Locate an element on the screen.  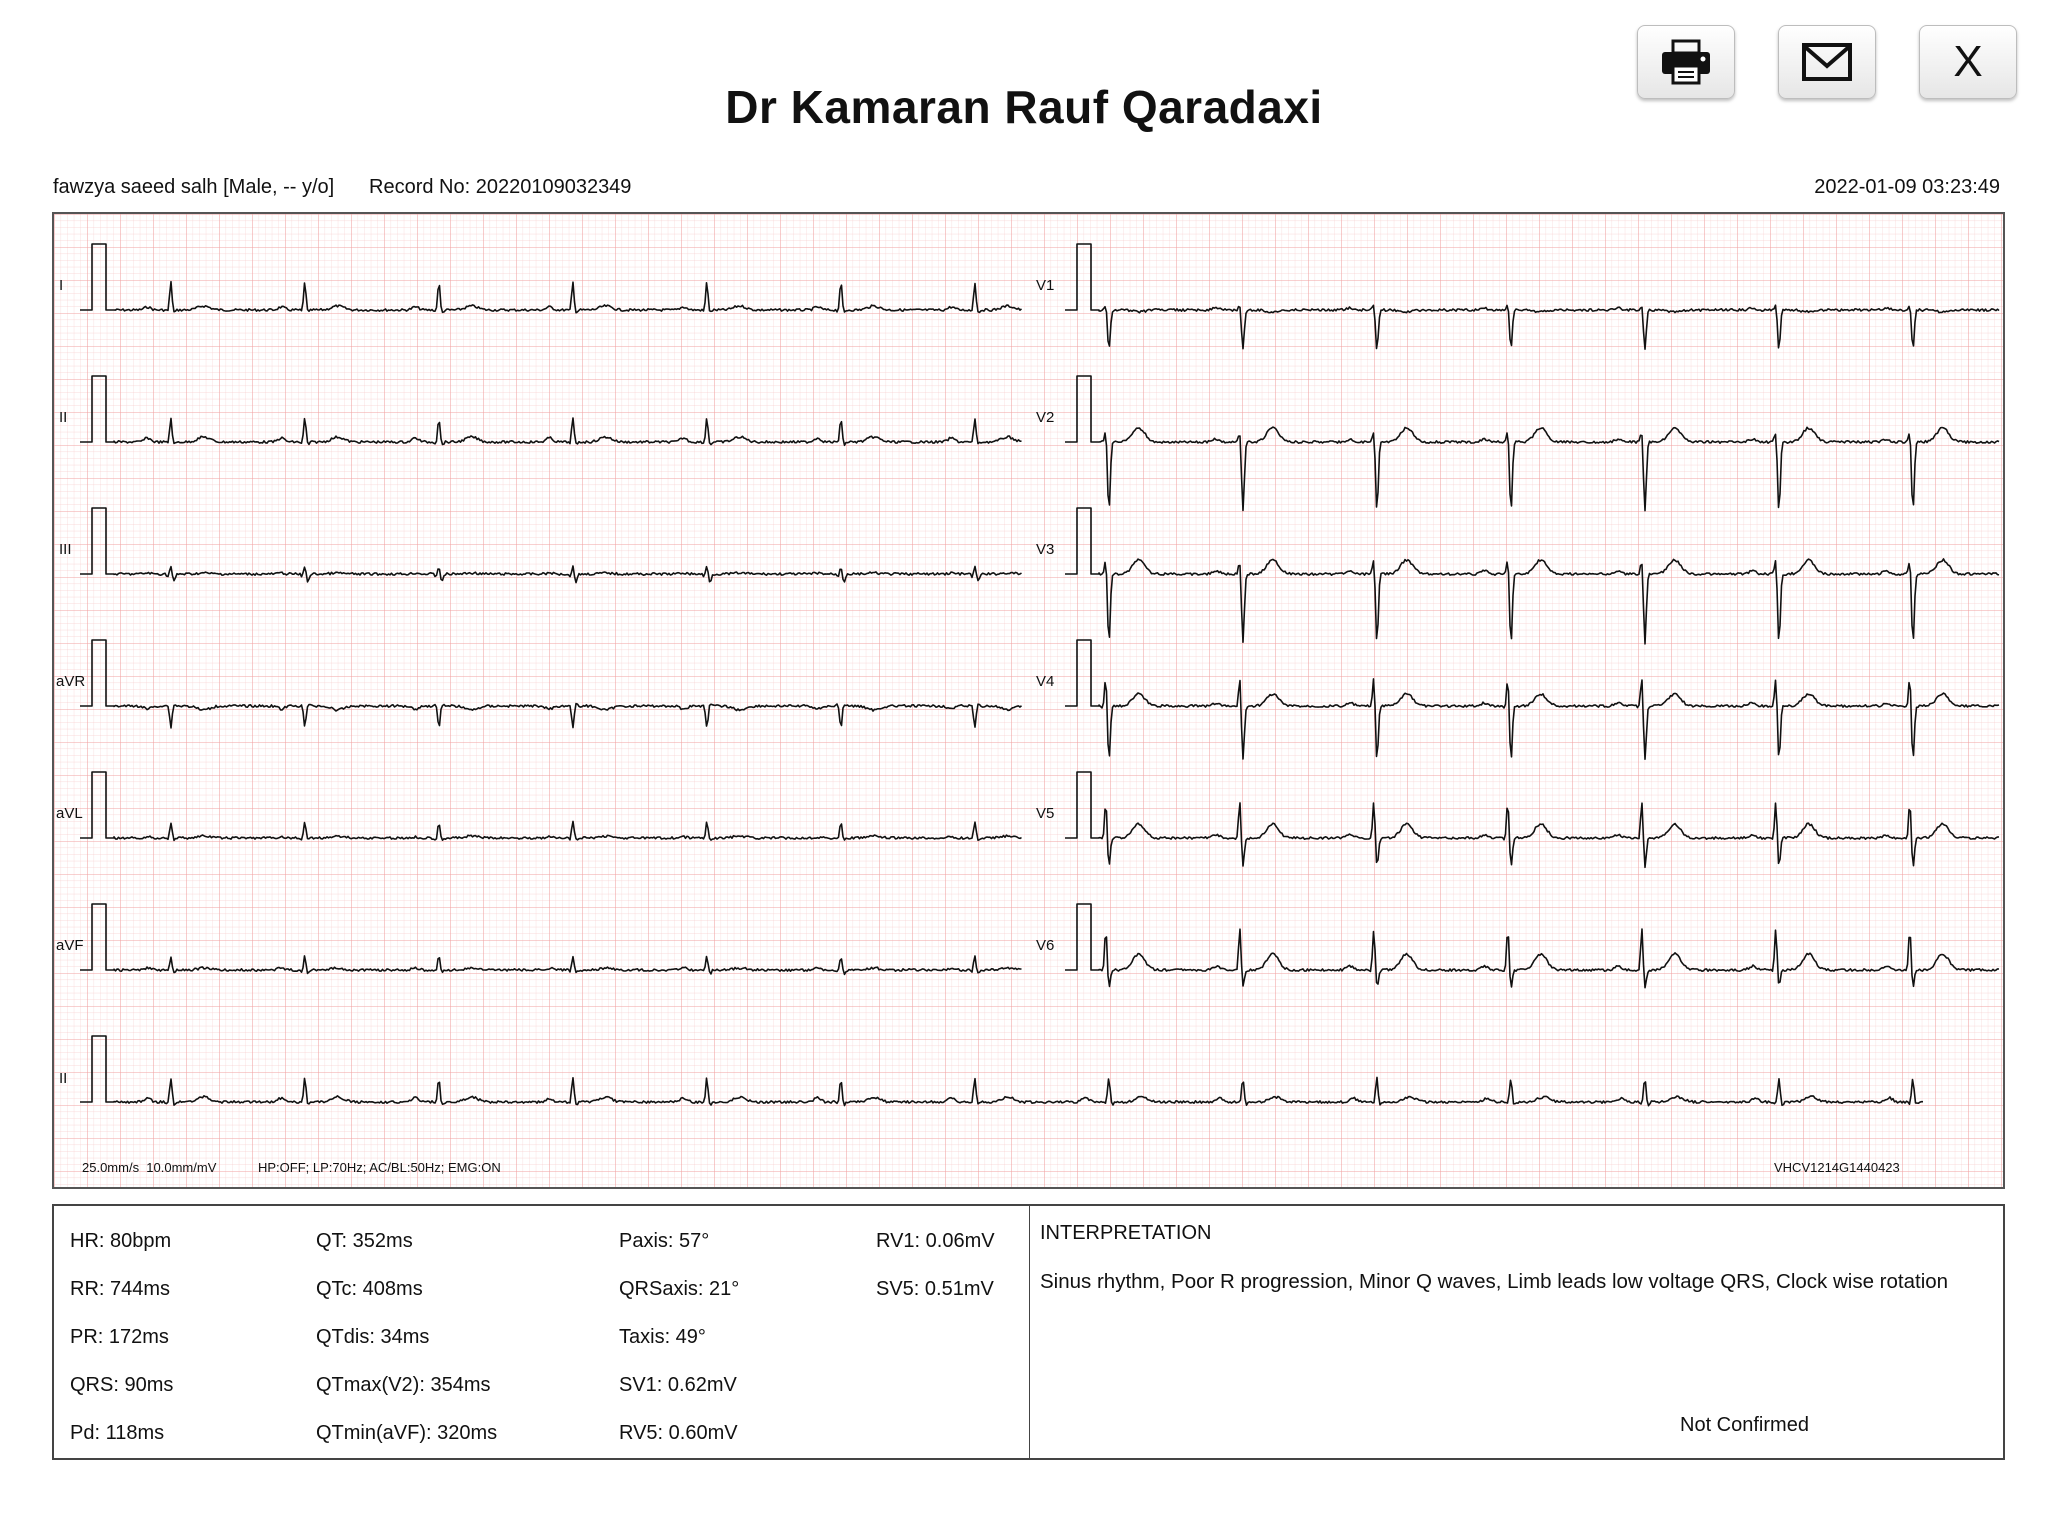
trace-lead-v6 is located at coordinates (1532, 946).